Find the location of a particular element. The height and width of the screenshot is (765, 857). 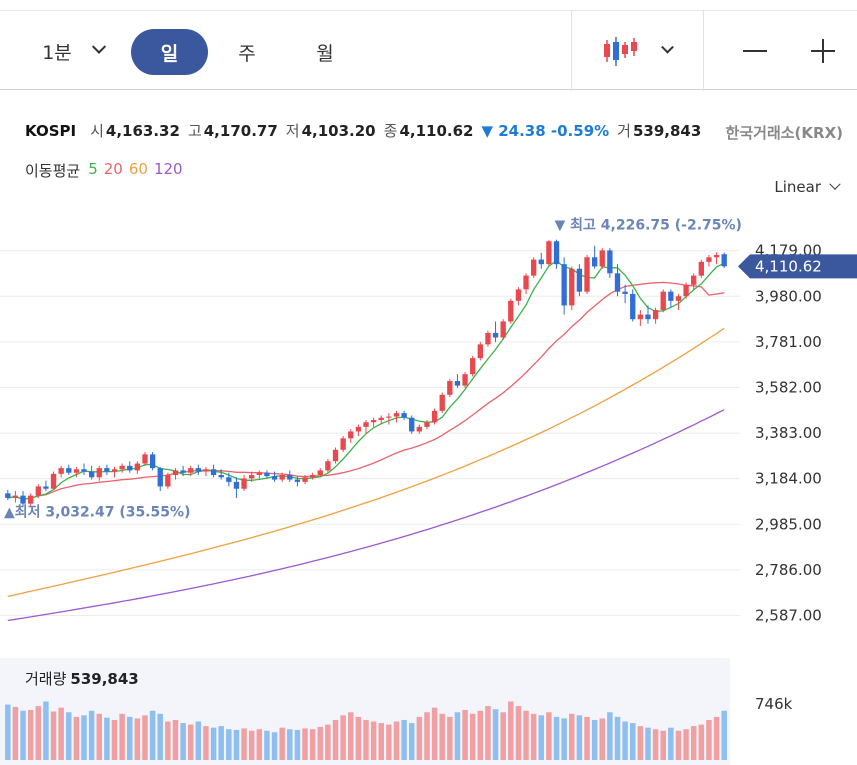

open-label: 시 is located at coordinates (97, 131).